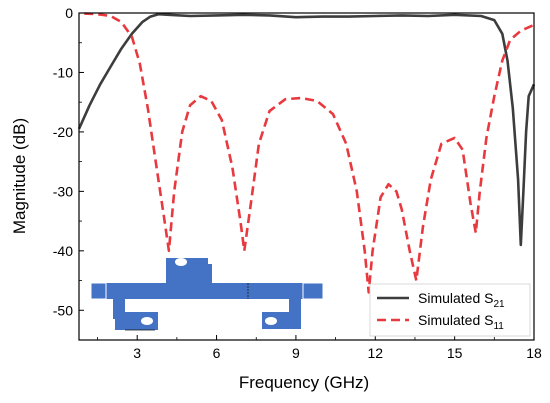 The height and width of the screenshot is (403, 550). Describe the element at coordinates (313, 291) in the screenshot. I see `inset-feed-right` at that location.